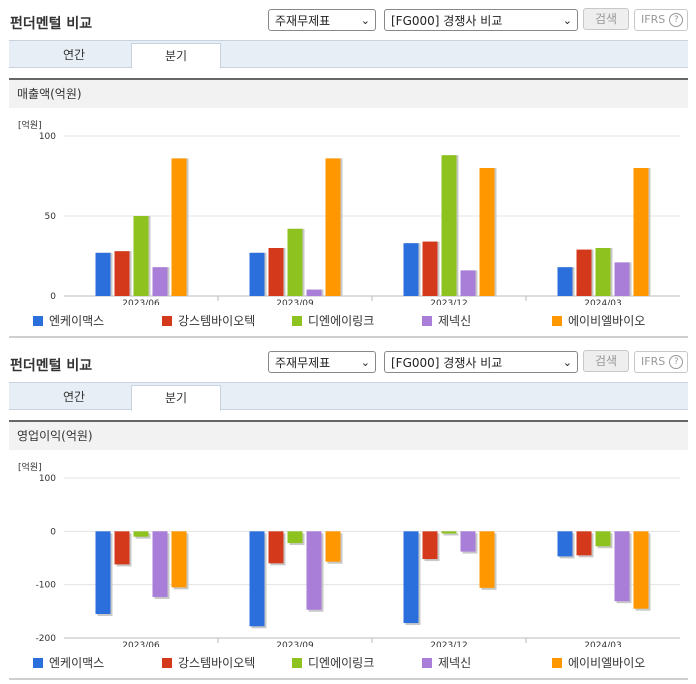 The height and width of the screenshot is (684, 696). What do you see at coordinates (30, 468) in the screenshot?
I see `y-axis-unit: [억원]` at bounding box center [30, 468].